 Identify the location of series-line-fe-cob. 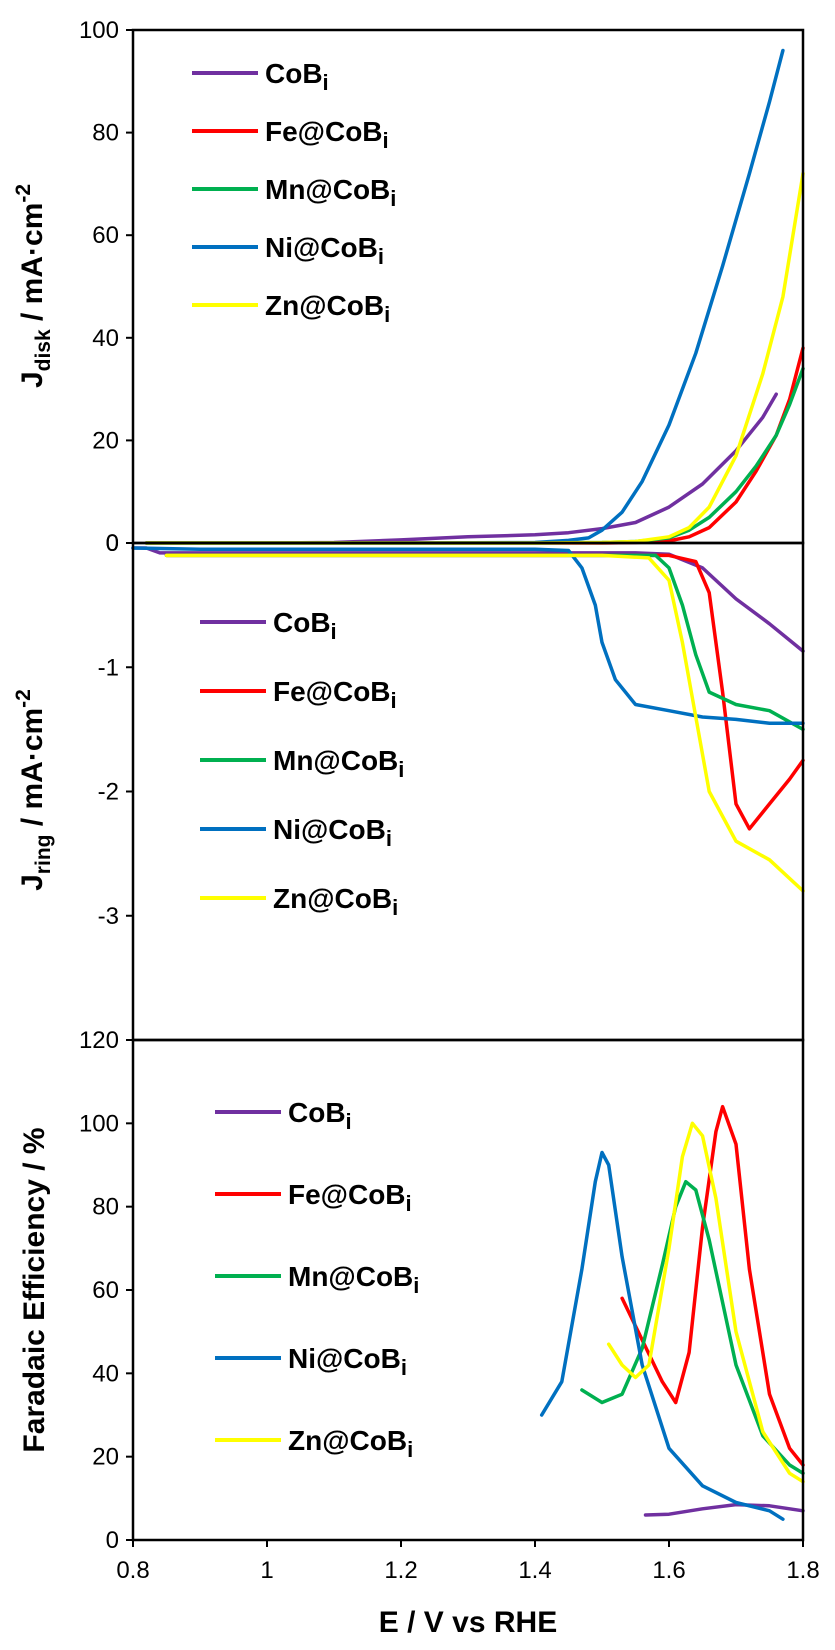
(712, 1285).